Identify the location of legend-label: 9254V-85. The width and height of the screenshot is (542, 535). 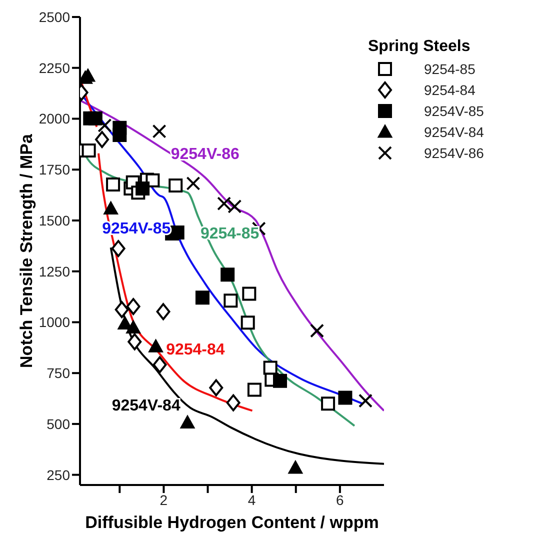
(454, 110).